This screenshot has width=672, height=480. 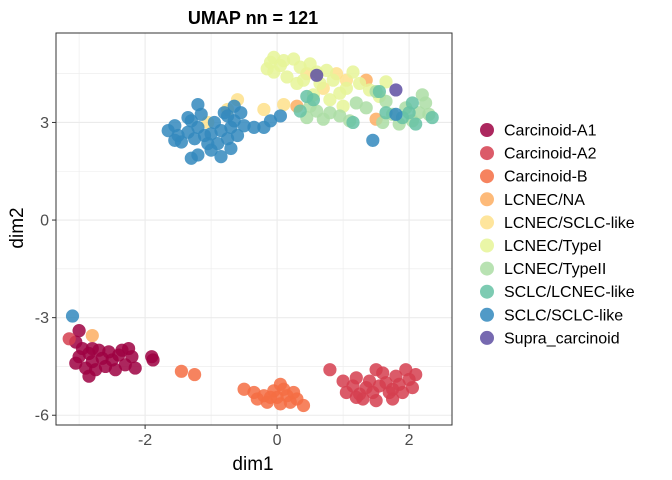 I want to click on x-tick-label: 0, so click(x=277, y=440).